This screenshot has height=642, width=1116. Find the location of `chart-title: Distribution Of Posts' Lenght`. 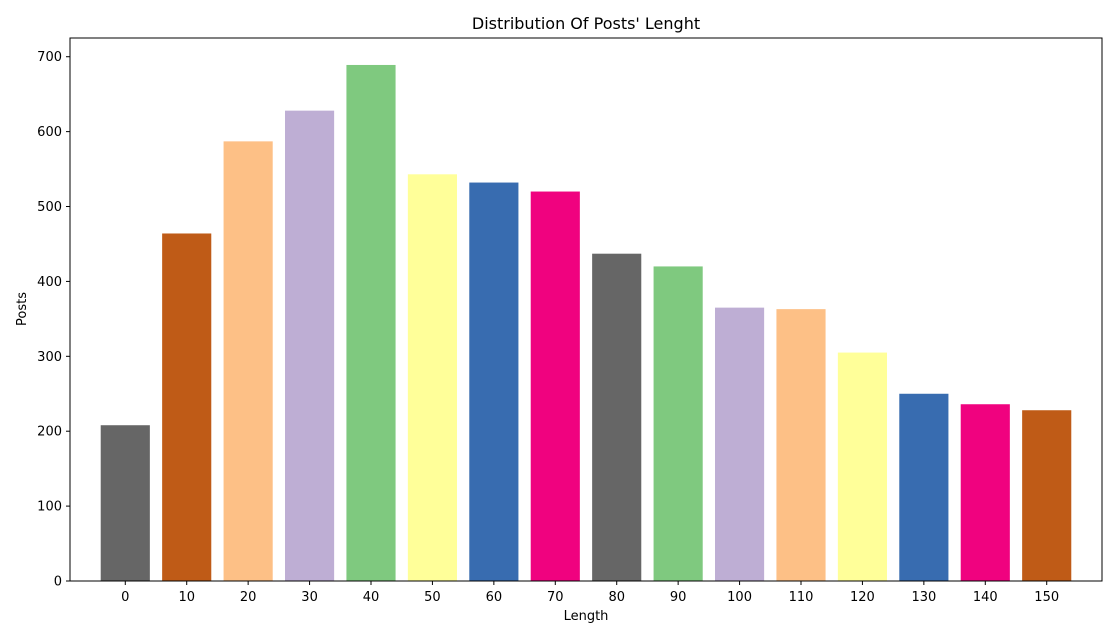

chart-title: Distribution Of Posts' Lenght is located at coordinates (586, 23).